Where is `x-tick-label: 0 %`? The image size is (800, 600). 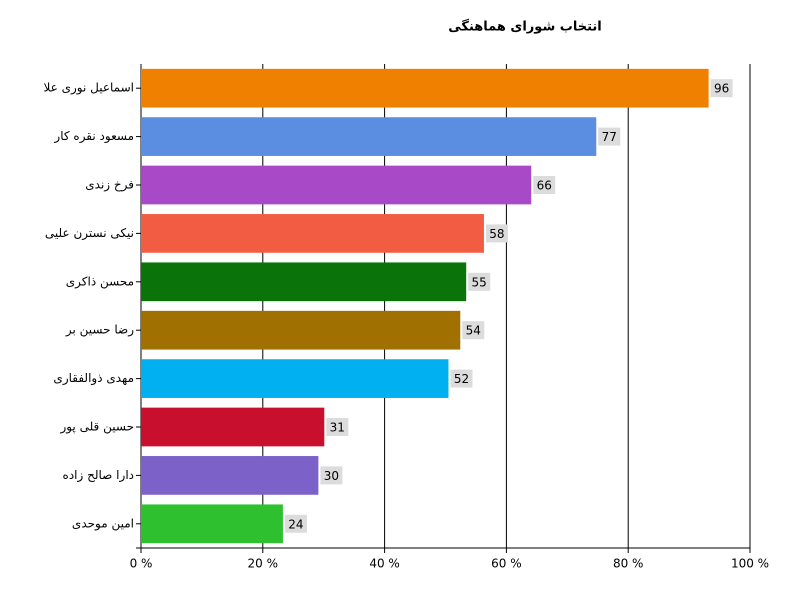 x-tick-label: 0 % is located at coordinates (141, 564).